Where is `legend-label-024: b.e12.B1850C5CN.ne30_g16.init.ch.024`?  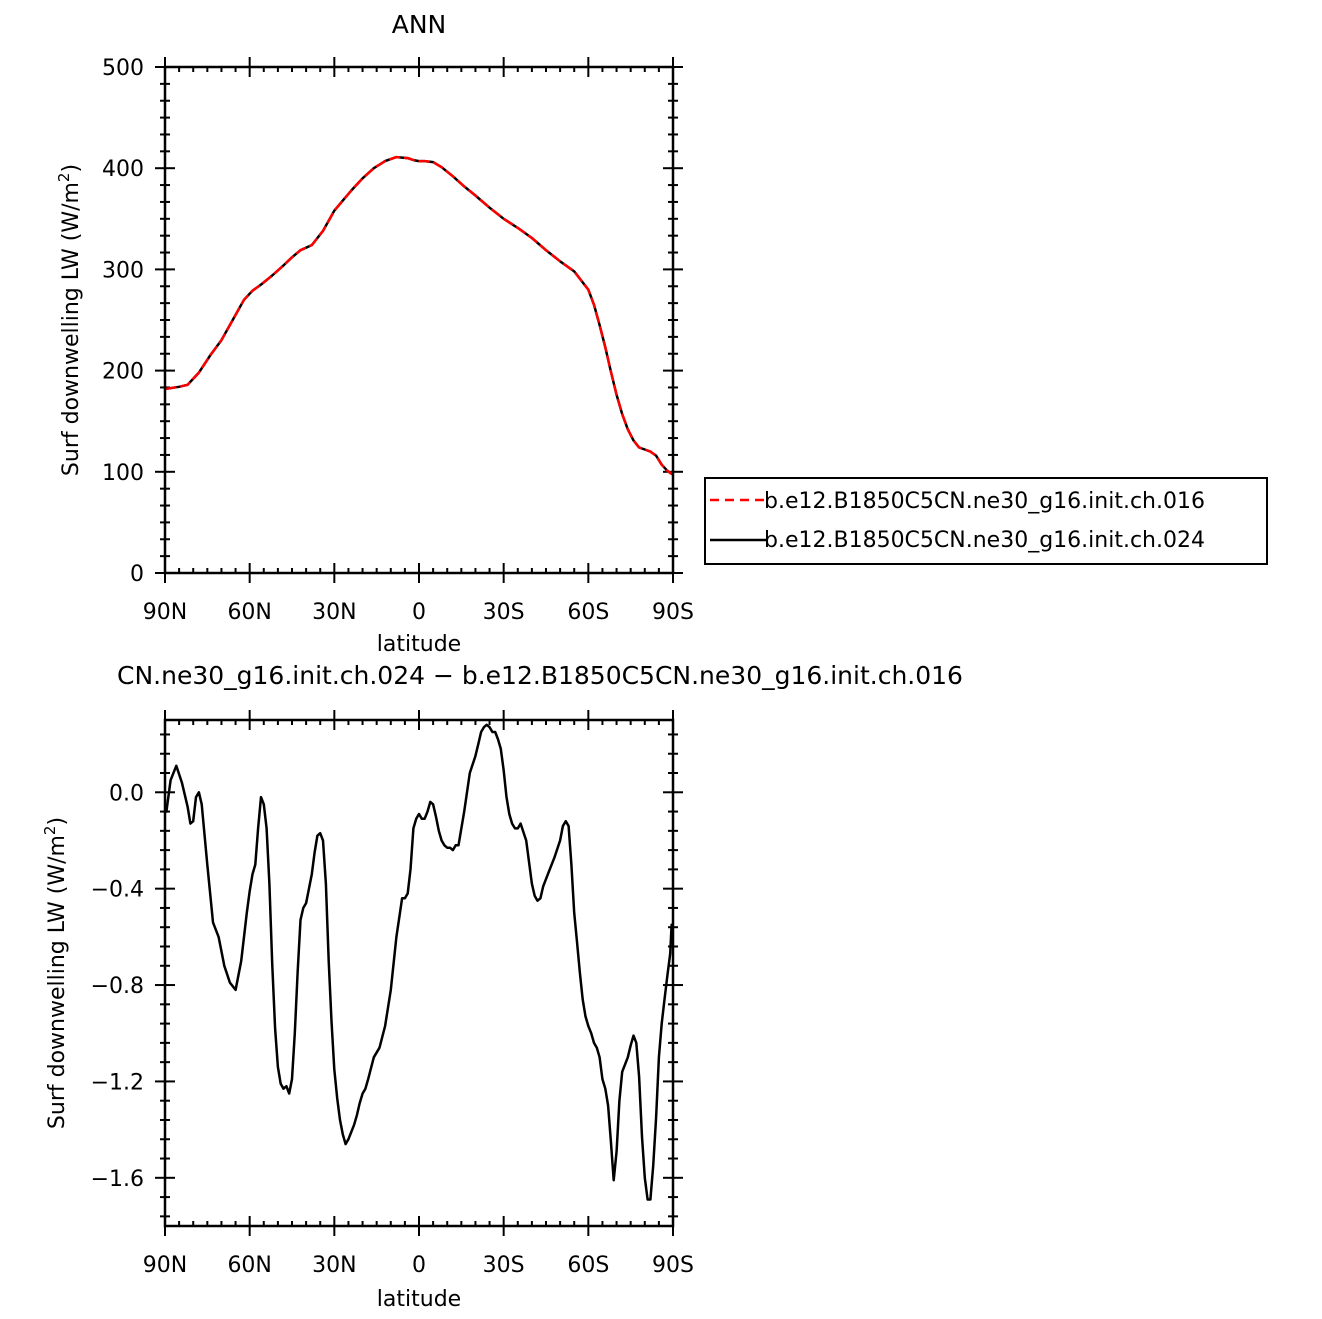
legend-label-024: b.e12.B1850C5CN.ne30_g16.init.ch.024 is located at coordinates (984, 540).